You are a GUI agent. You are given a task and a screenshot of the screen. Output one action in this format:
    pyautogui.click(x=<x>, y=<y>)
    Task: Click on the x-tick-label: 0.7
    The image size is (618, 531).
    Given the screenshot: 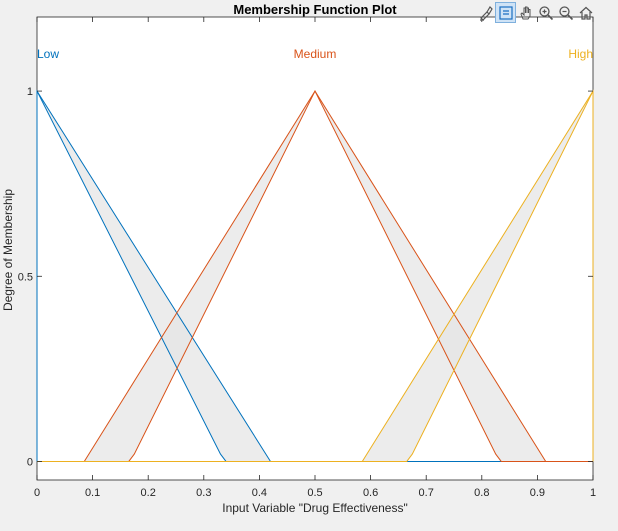 What is the action you would take?
    pyautogui.click(x=426, y=493)
    